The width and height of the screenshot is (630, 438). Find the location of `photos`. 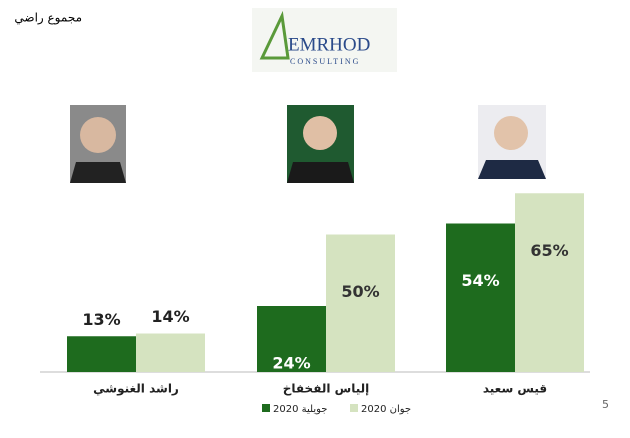

photos is located at coordinates (308, 144).